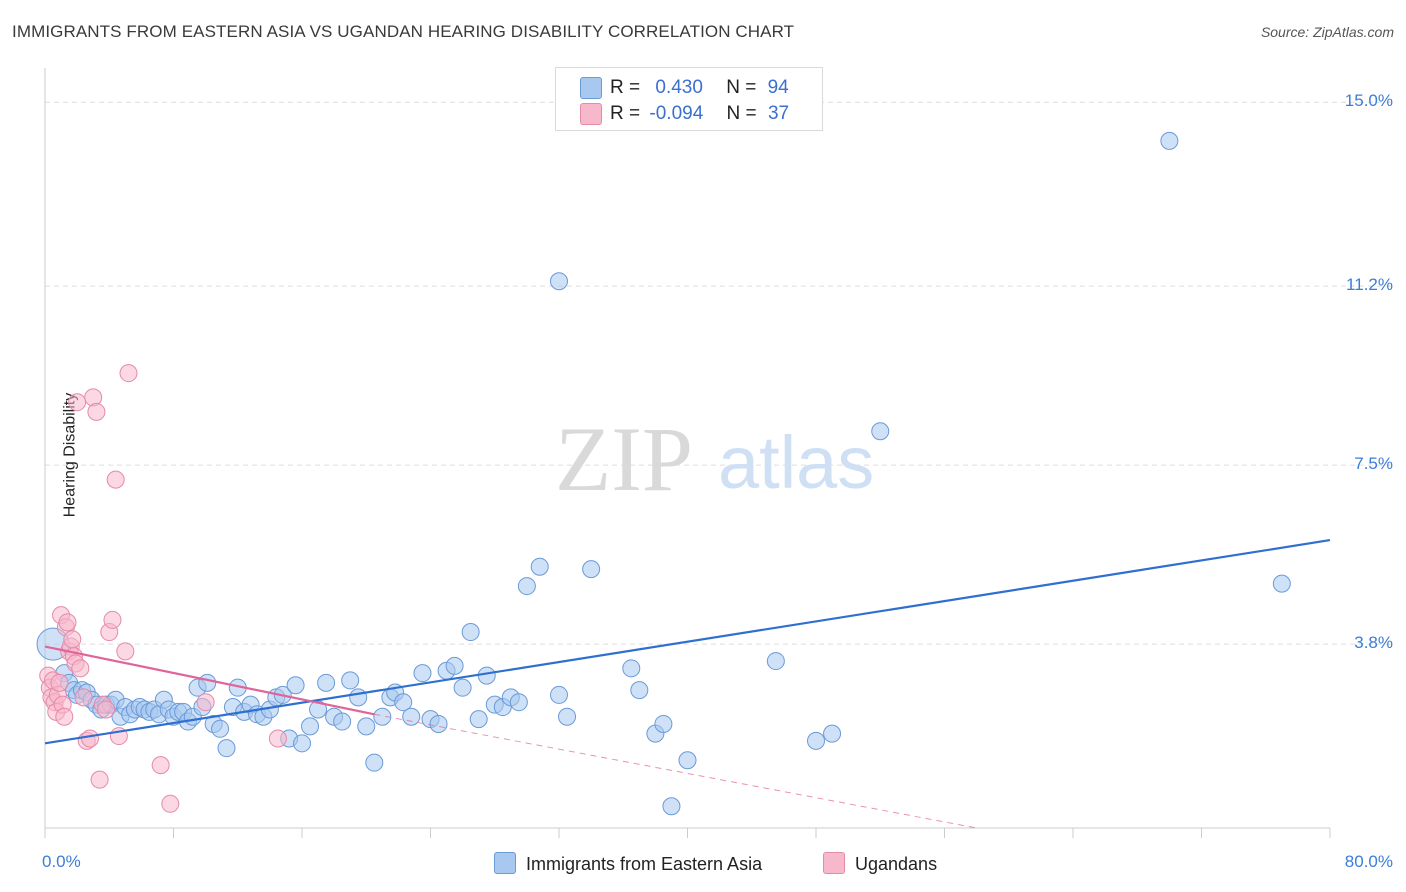  Describe the element at coordinates (778, 113) in the screenshot. I see `n-value: 37` at that location.